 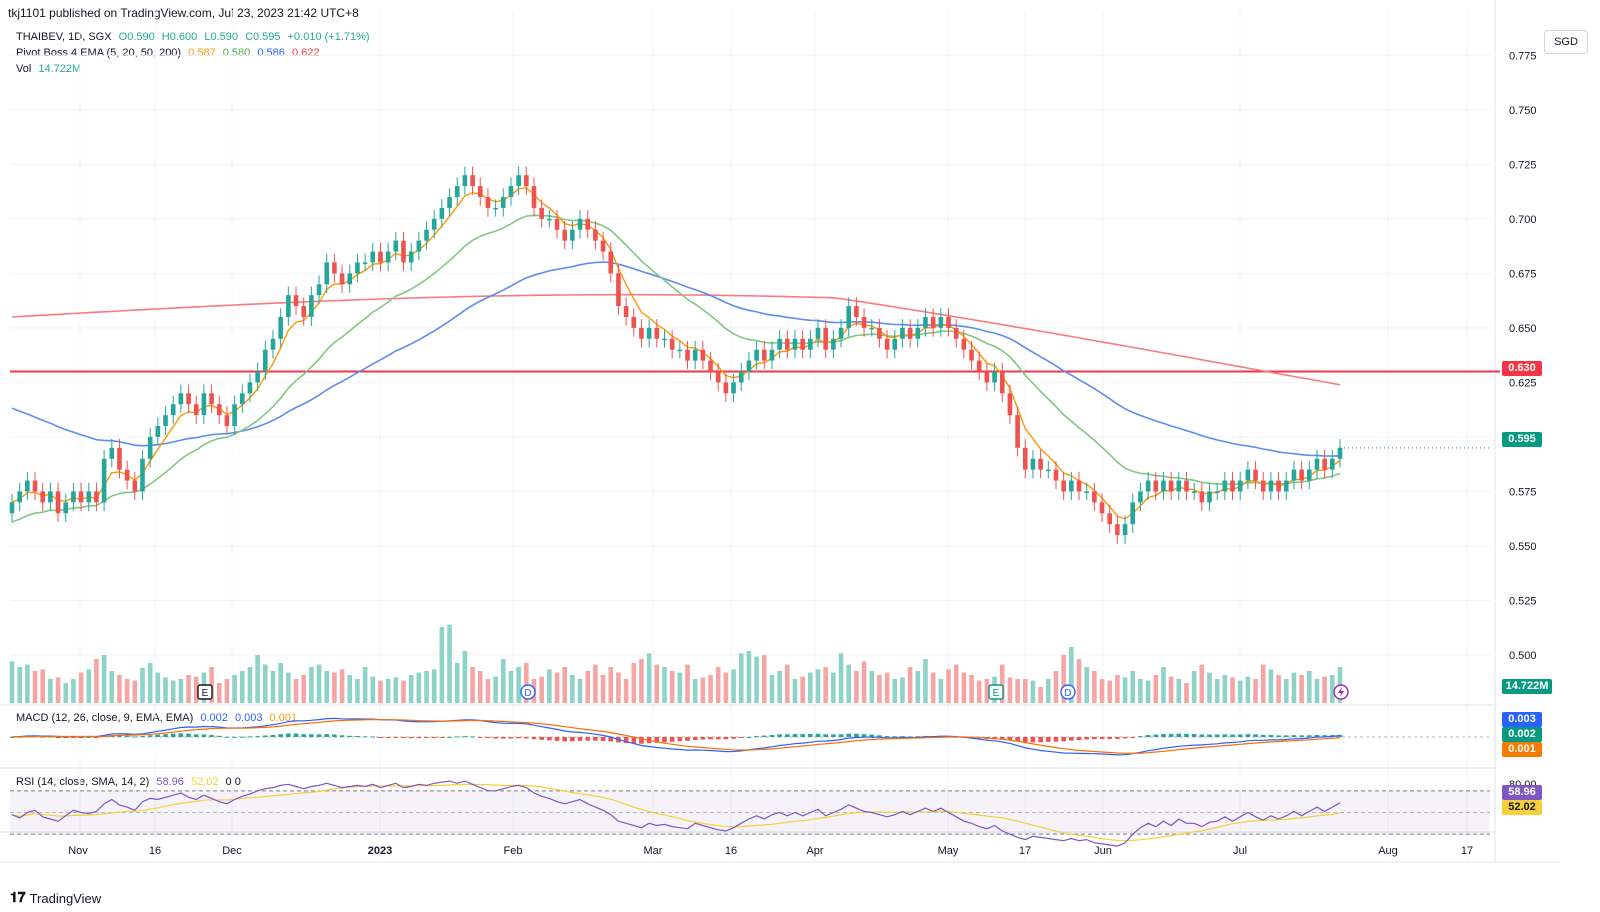 I want to click on volume-indicator-name: Vol, so click(x=24, y=69).